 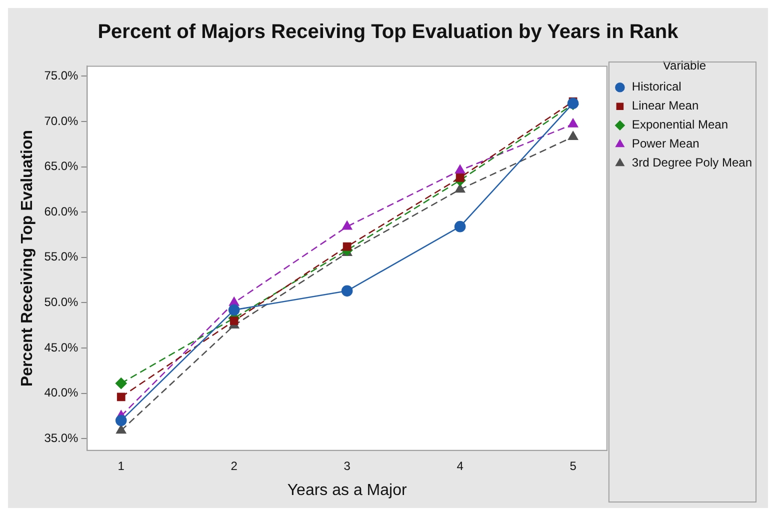 What do you see at coordinates (657, 87) in the screenshot?
I see `legend-label: Historical` at bounding box center [657, 87].